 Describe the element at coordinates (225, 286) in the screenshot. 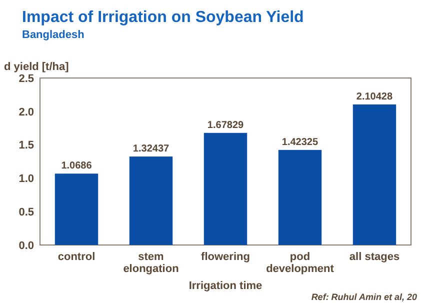

I see `x-axis-title: Irrigation time` at that location.